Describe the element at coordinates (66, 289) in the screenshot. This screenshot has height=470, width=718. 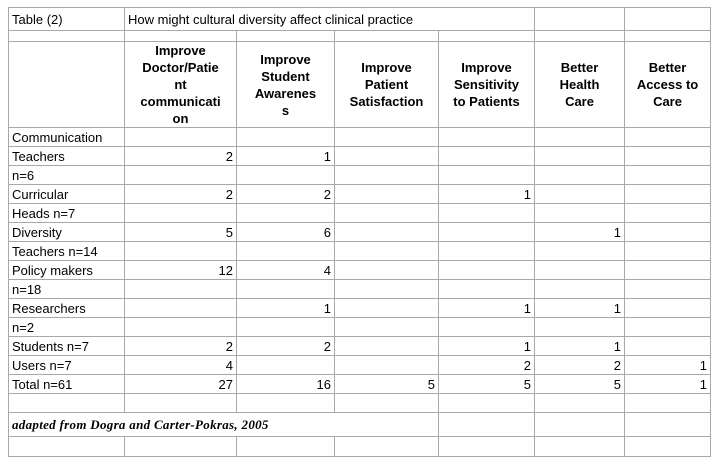
I see `row-label: n=18` at that location.